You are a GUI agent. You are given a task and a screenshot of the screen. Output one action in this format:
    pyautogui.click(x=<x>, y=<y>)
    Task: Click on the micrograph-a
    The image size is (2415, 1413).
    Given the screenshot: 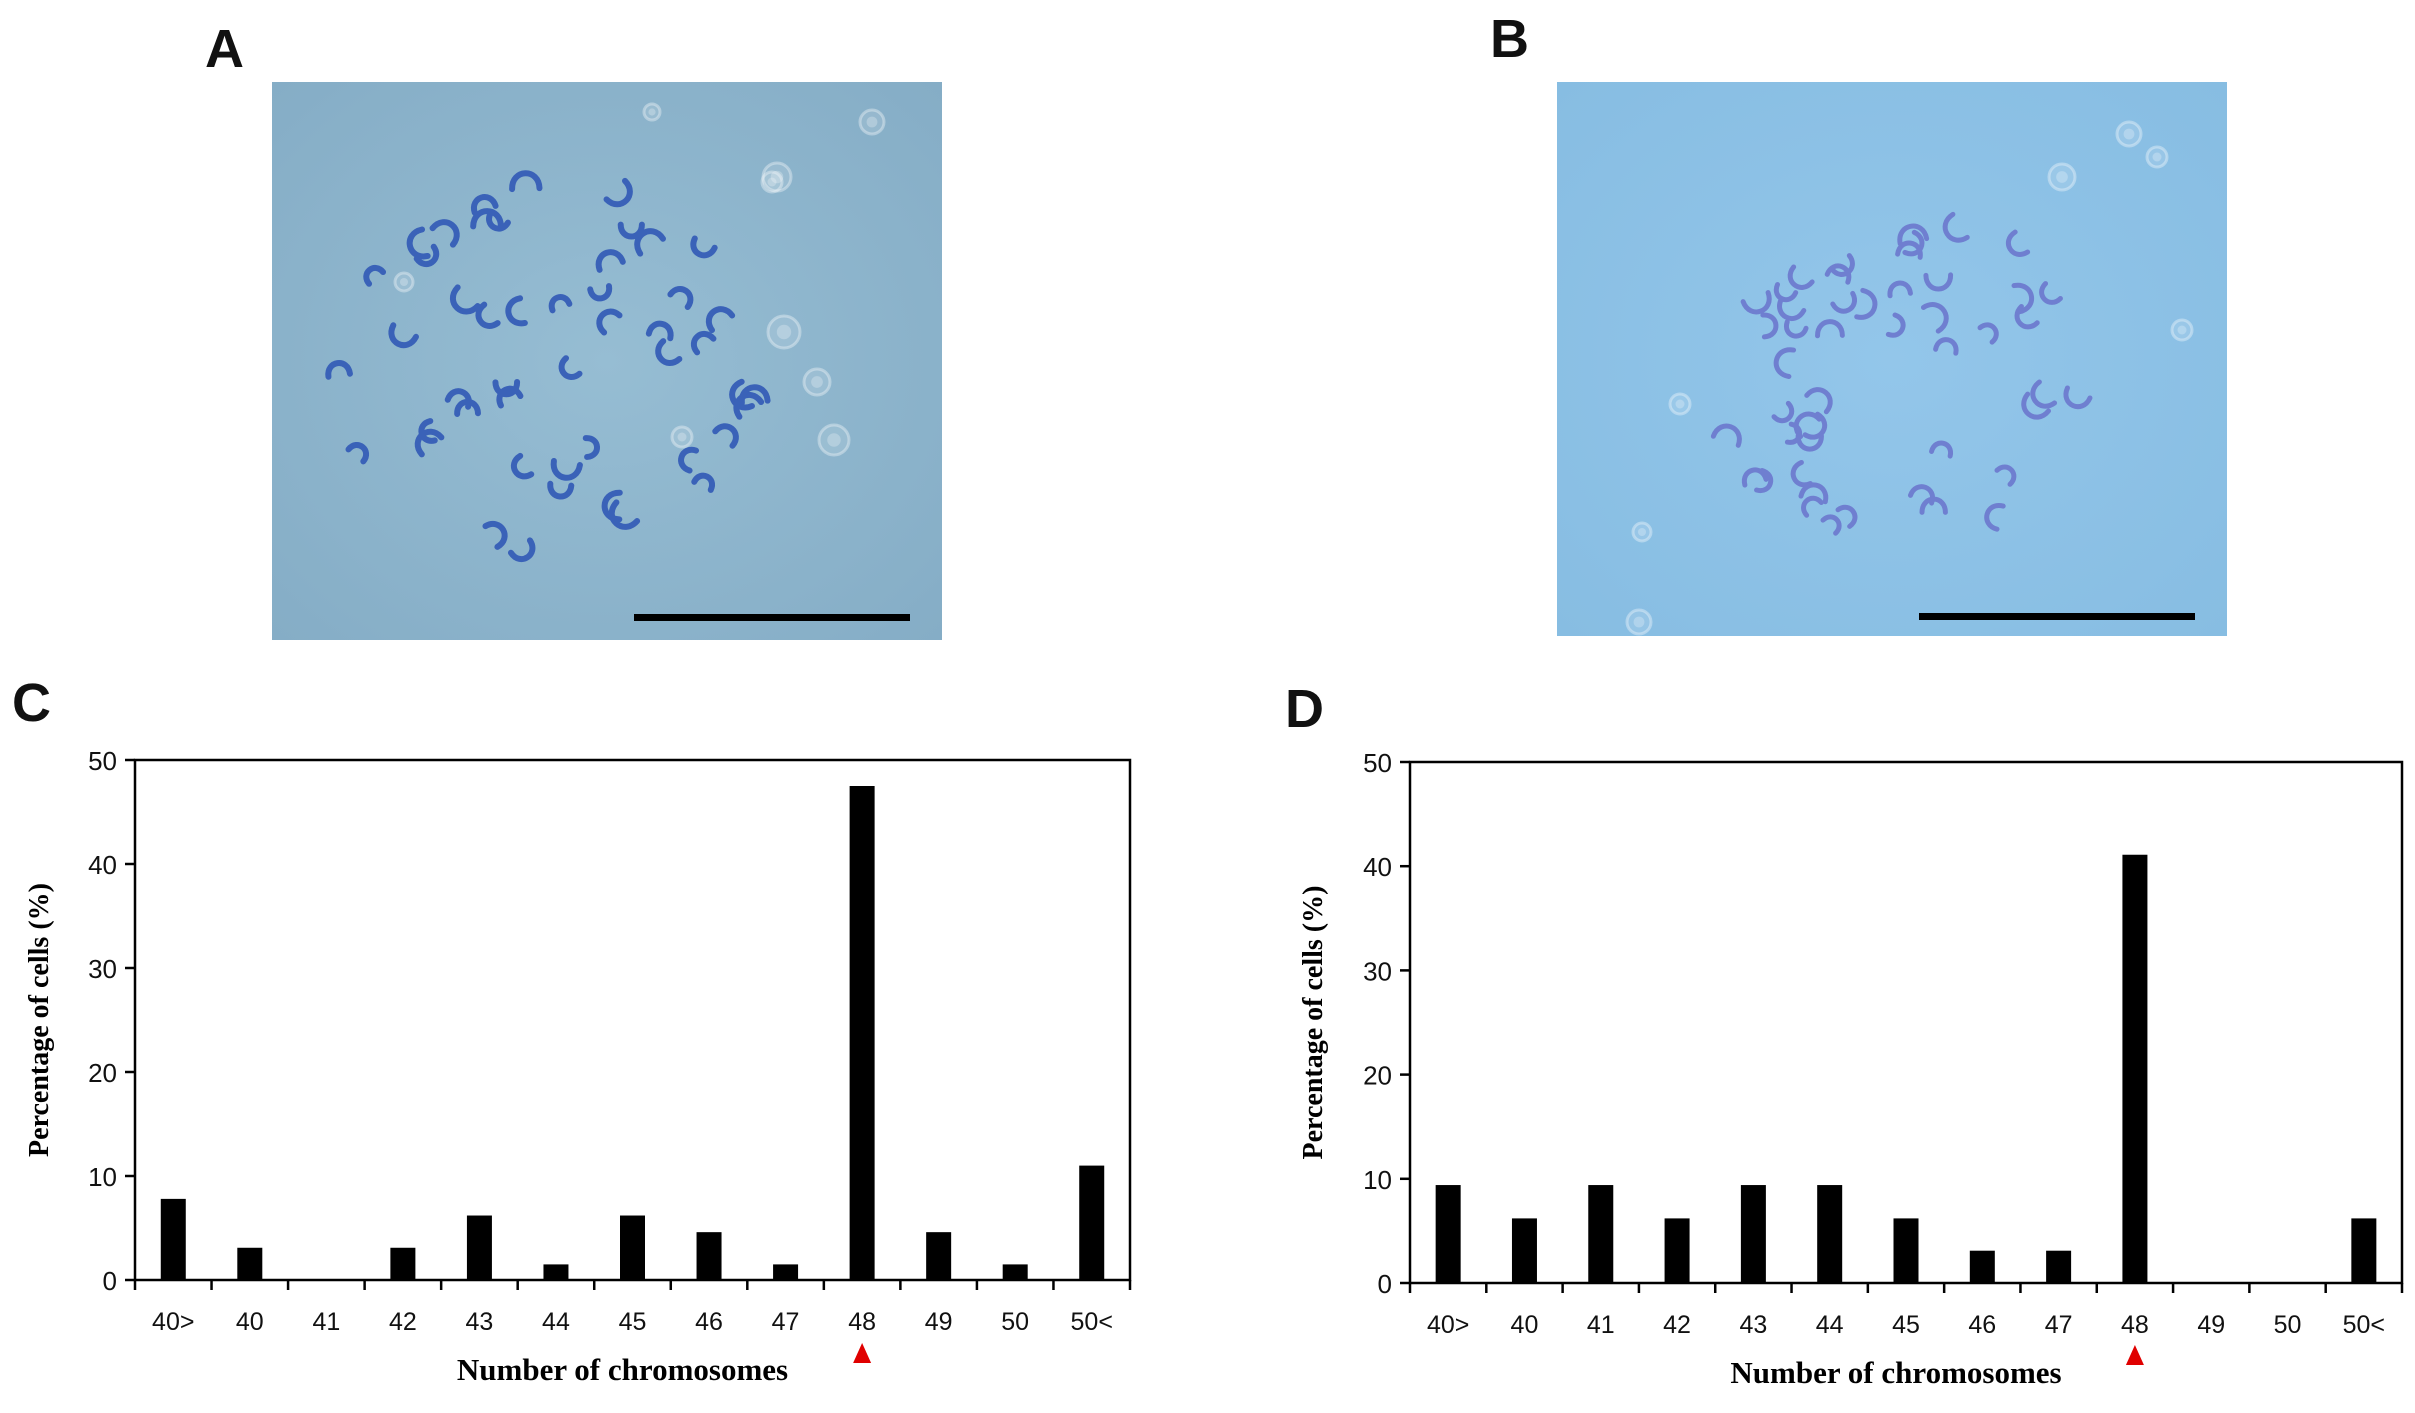 What is the action you would take?
    pyautogui.click(x=607, y=361)
    